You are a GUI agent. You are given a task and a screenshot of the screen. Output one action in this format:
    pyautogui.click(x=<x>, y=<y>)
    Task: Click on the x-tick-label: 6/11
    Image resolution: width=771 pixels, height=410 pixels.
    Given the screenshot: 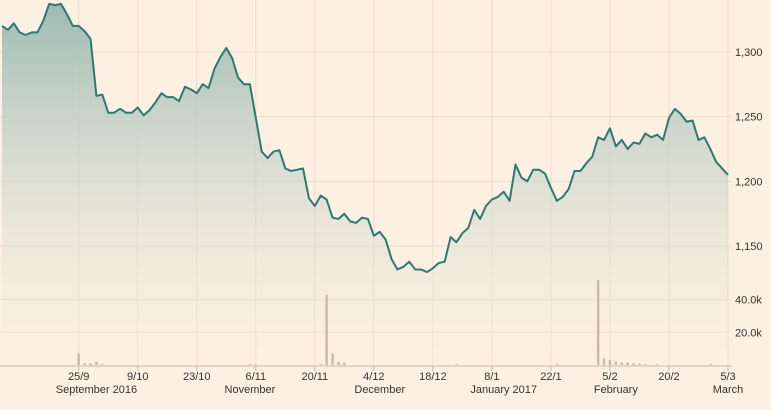 What is the action you would take?
    pyautogui.click(x=256, y=377)
    